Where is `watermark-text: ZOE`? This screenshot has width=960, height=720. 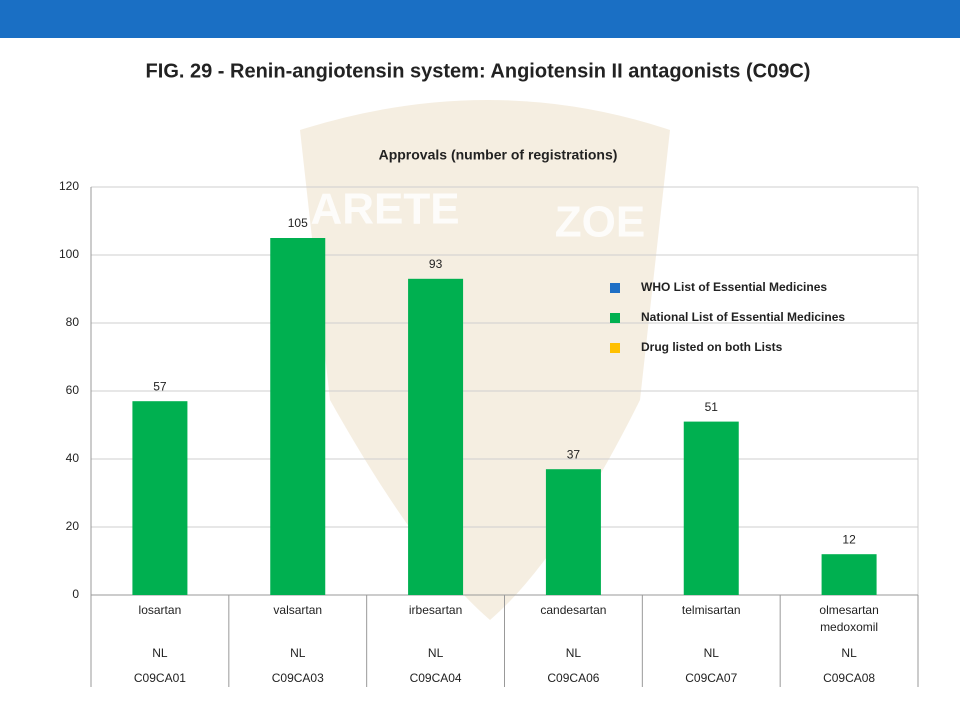 watermark-text: ZOE is located at coordinates (600, 222).